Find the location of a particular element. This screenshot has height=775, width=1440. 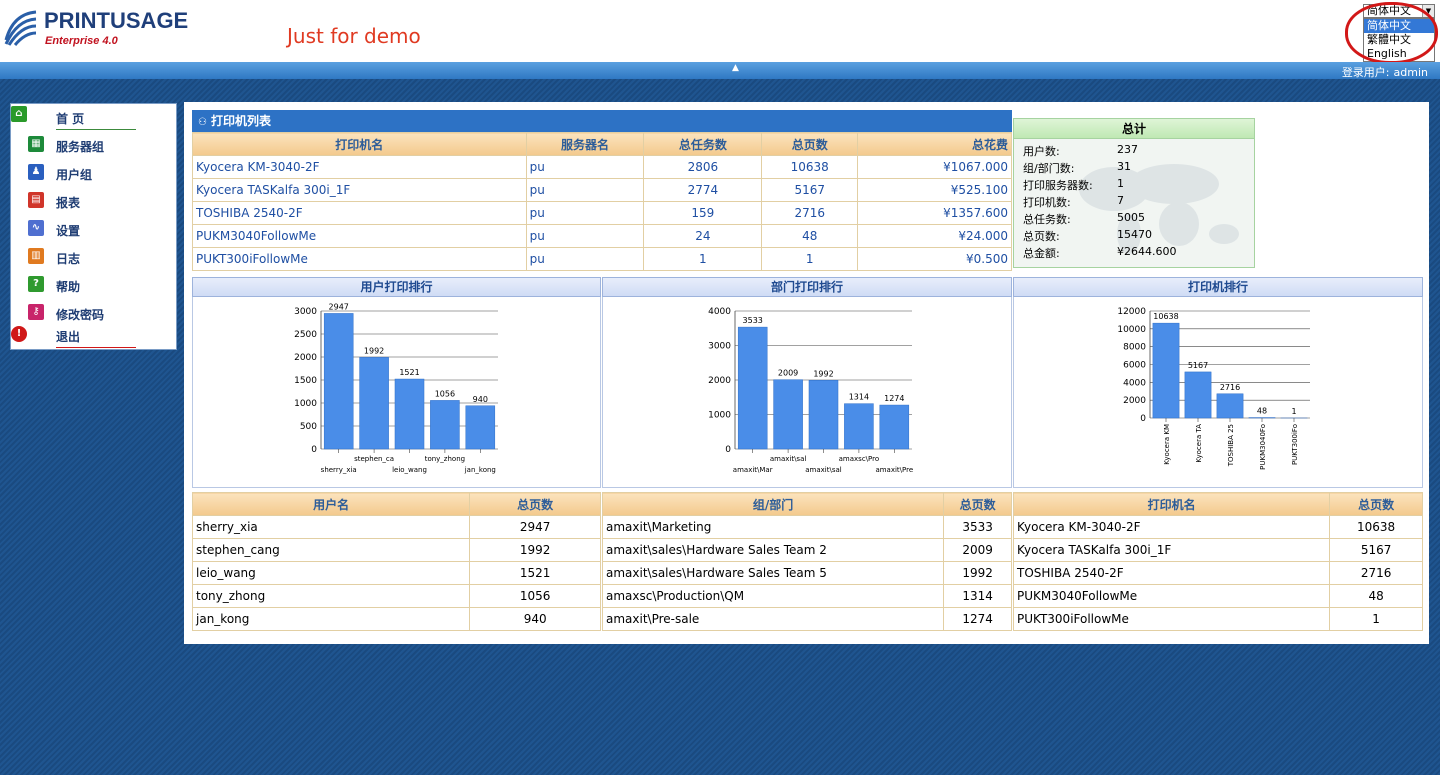

name-cell: PUKM3040FollowMe is located at coordinates (1171, 596).